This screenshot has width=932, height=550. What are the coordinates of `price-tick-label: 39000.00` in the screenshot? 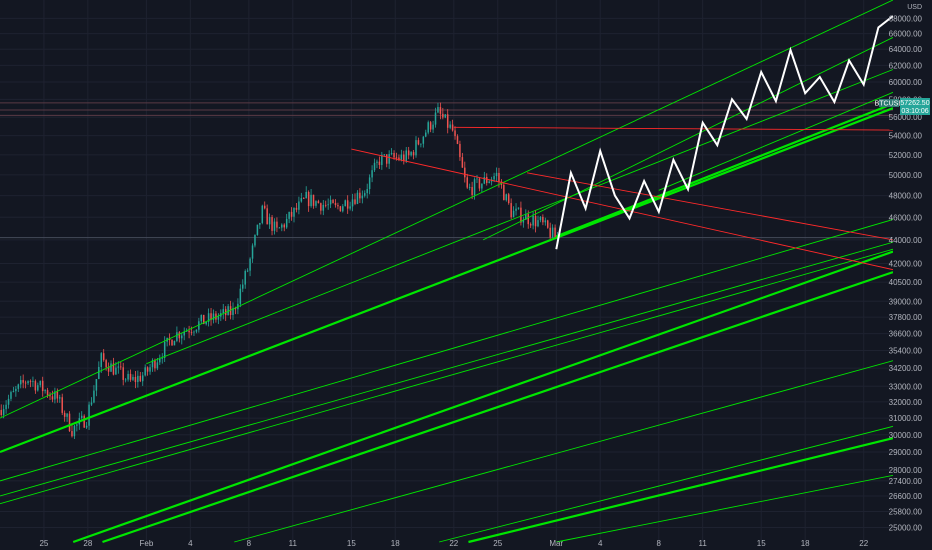 It's located at (906, 301).